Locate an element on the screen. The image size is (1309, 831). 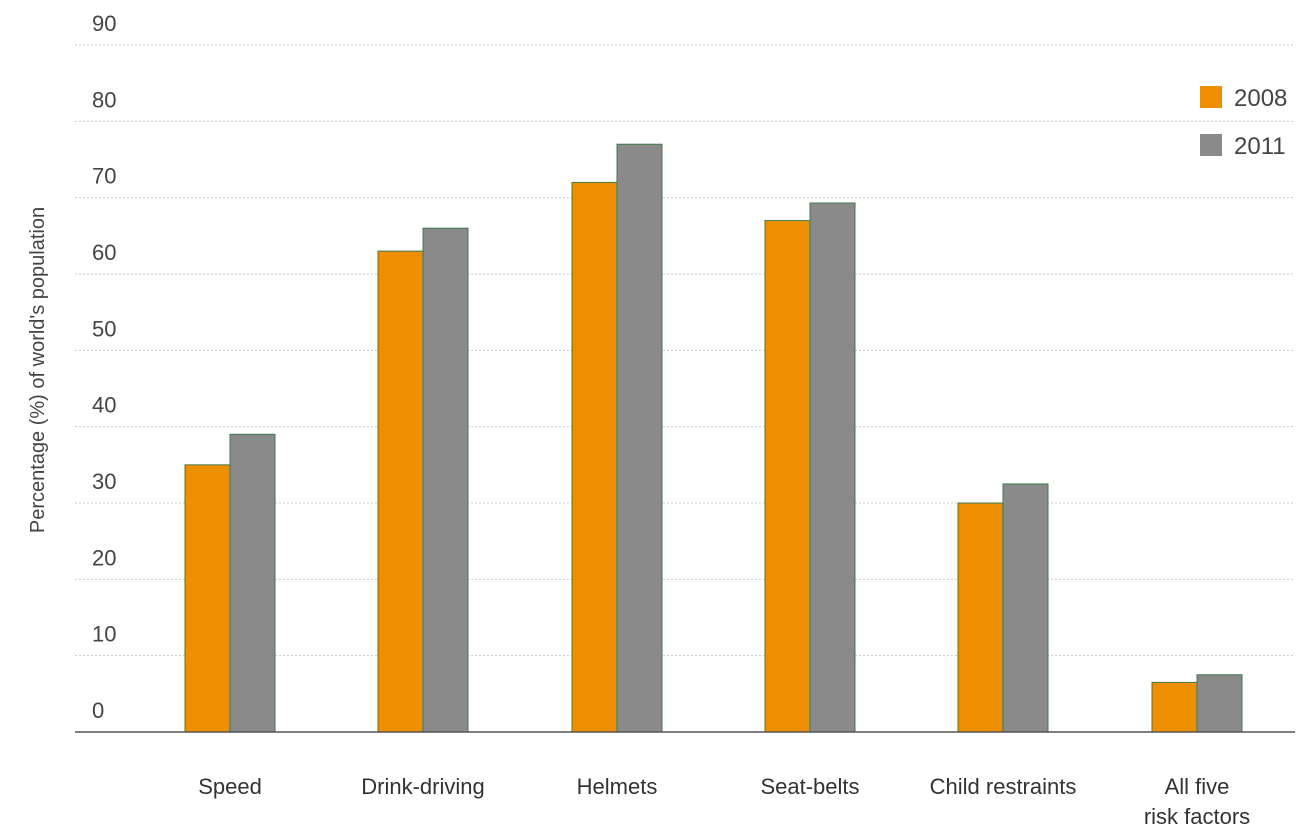
legend-swatch-2011 is located at coordinates (1211, 145).